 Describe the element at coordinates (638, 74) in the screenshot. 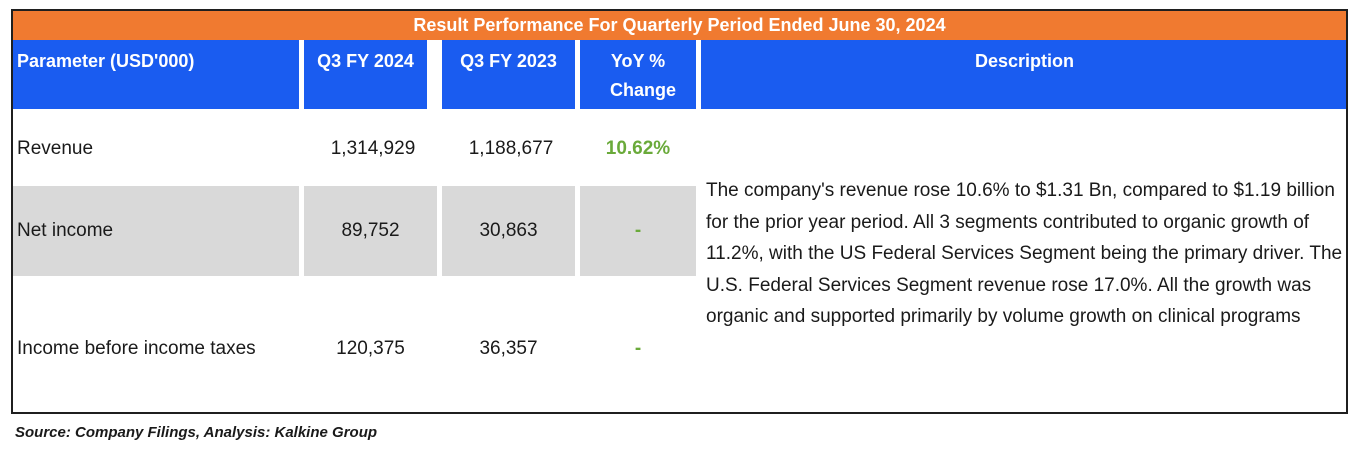

I see `header-yoy-change: YoY % Change` at that location.